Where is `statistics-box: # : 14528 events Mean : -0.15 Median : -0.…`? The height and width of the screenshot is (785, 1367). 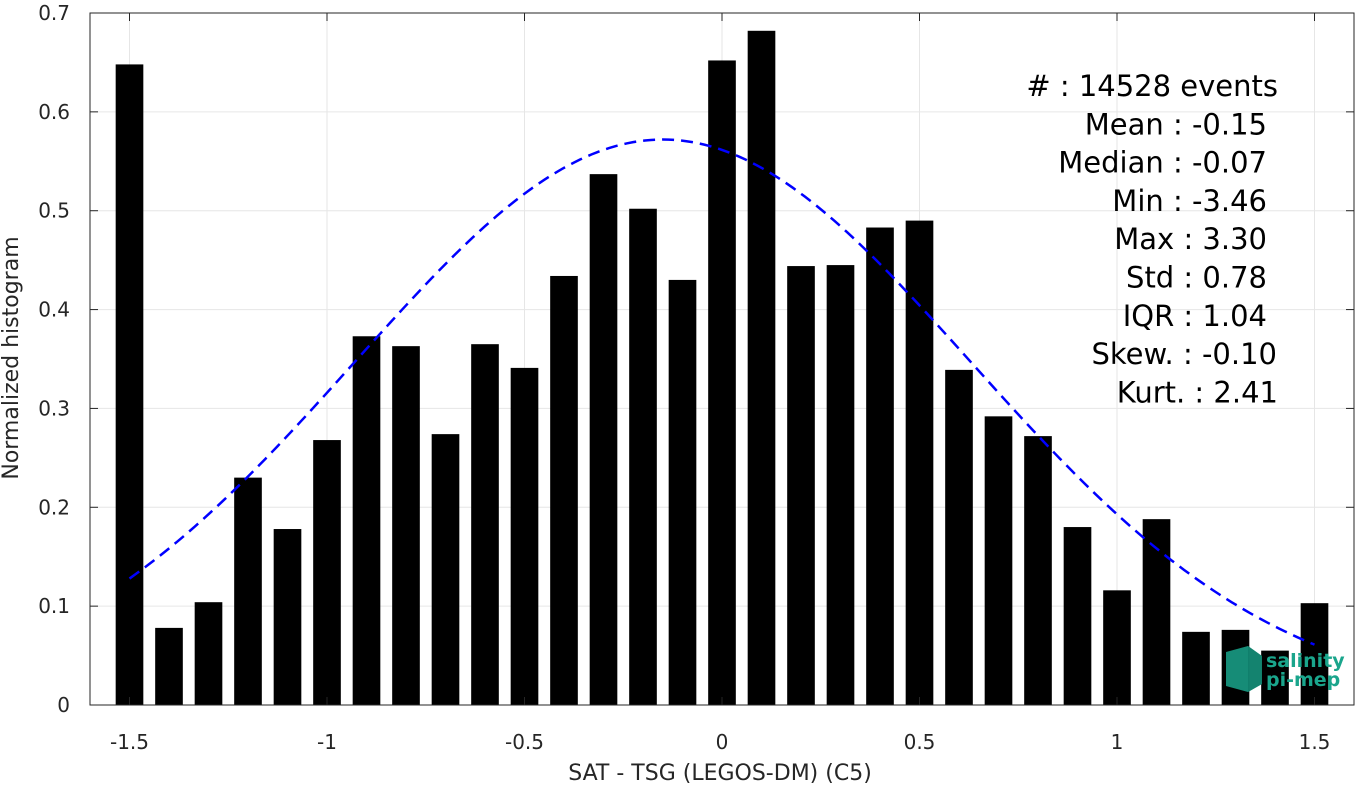
statistics-box: # : 14528 events Mean : -0.15 Median : -0.… is located at coordinates (1152, 239).